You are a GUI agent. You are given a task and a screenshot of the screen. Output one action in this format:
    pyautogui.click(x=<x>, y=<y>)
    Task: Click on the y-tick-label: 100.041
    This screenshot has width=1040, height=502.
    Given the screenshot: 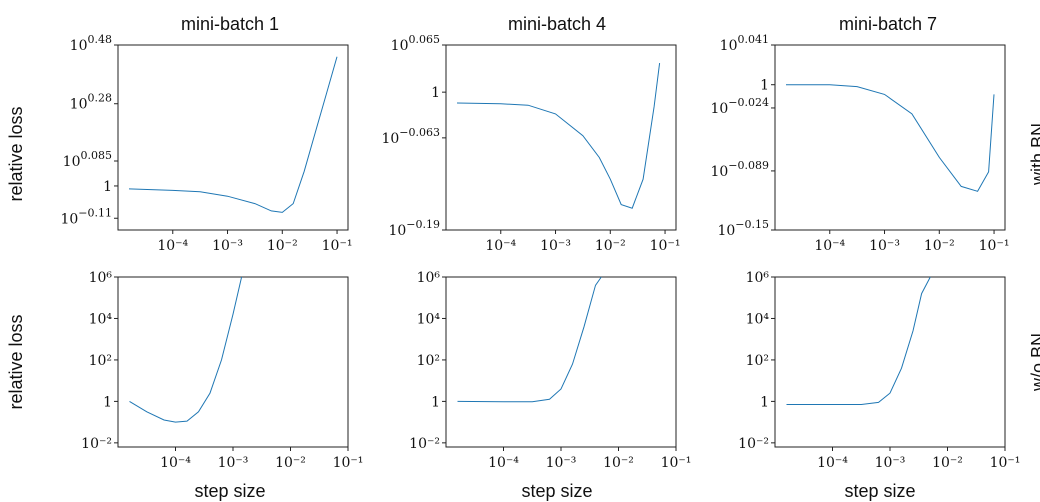 What is the action you would take?
    pyautogui.click(x=744, y=43)
    